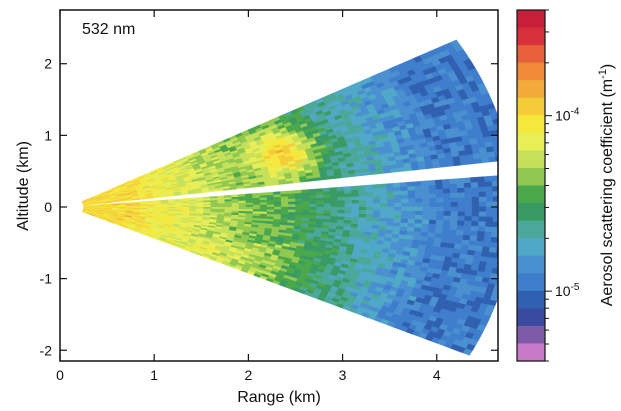 The width and height of the screenshot is (621, 411). I want to click on colorbar, so click(531, 185).